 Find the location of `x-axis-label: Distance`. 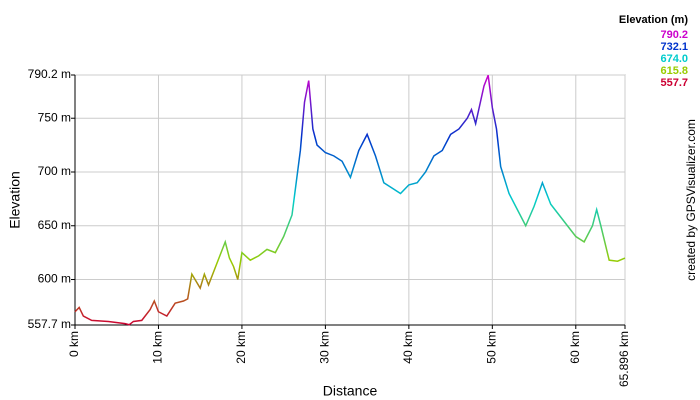

x-axis-label: Distance is located at coordinates (350, 391).